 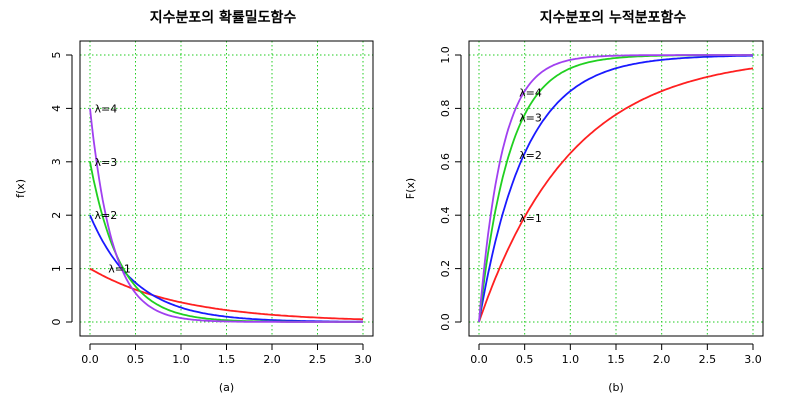 I want to click on y-tick-label: 3, so click(x=56, y=161).